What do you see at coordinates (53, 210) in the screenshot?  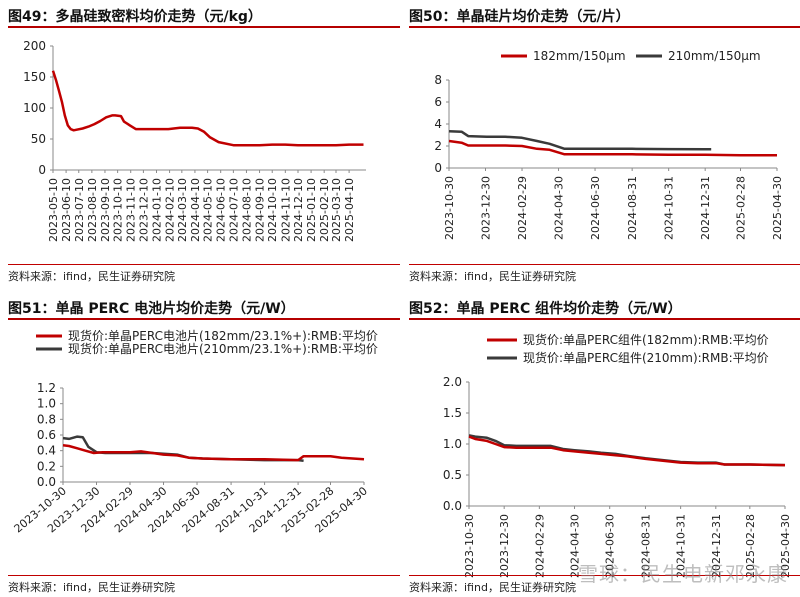 I see `x-tick-label: 2023-05-10` at bounding box center [53, 210].